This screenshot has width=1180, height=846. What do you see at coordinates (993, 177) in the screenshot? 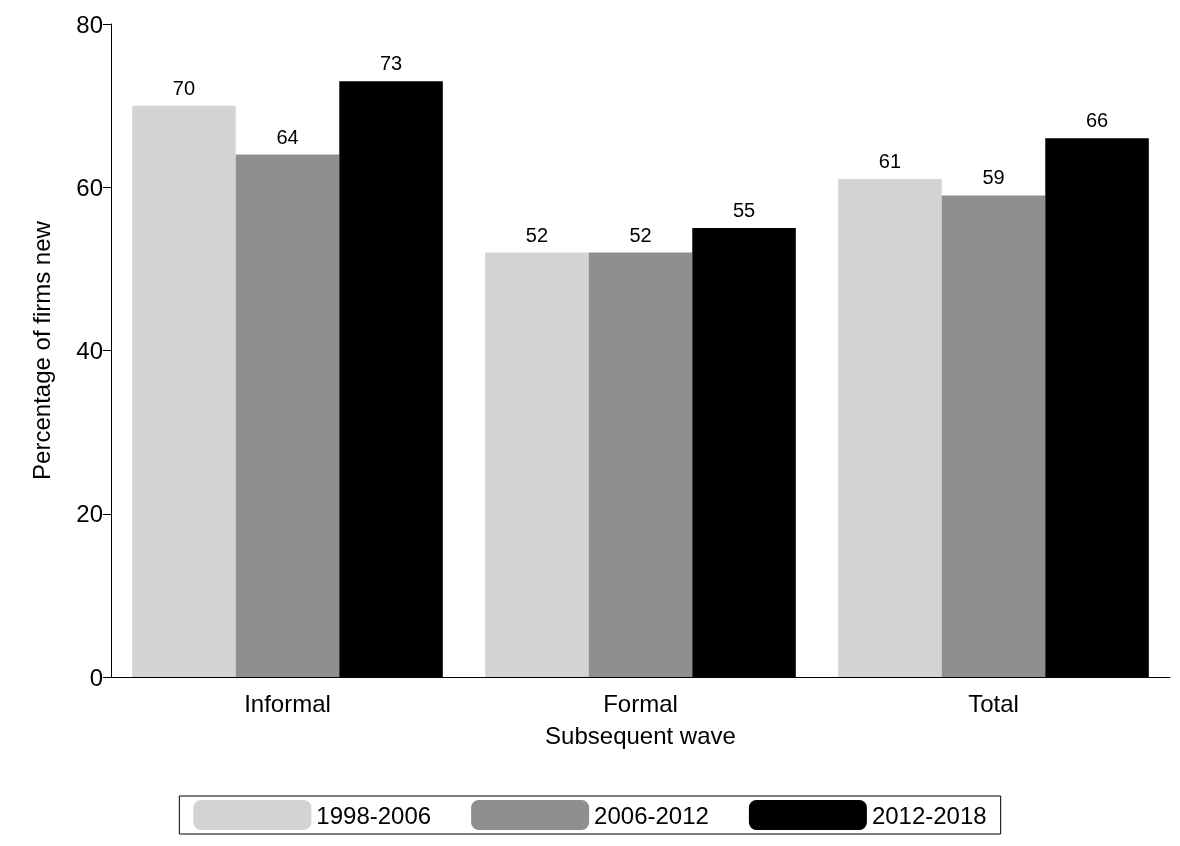
I see `data-label: 59` at bounding box center [993, 177].